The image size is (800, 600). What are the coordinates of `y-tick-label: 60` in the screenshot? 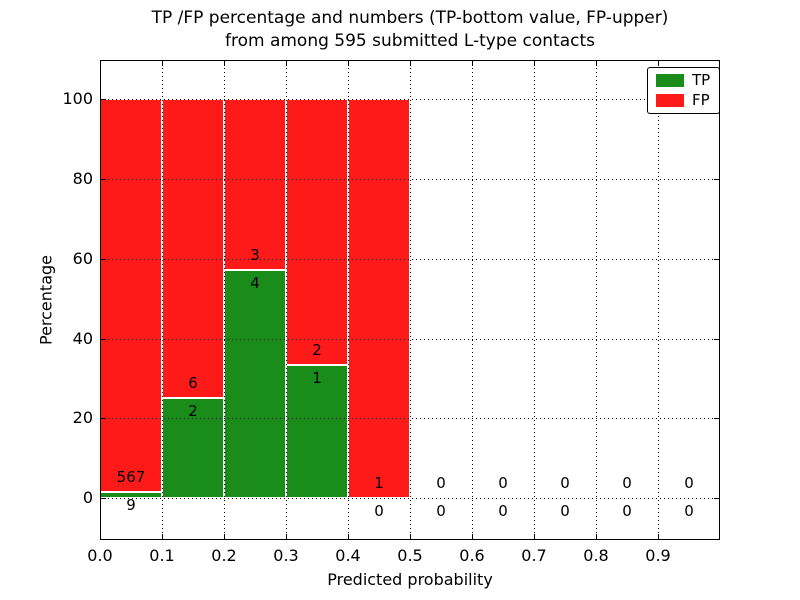 It's located at (82, 258).